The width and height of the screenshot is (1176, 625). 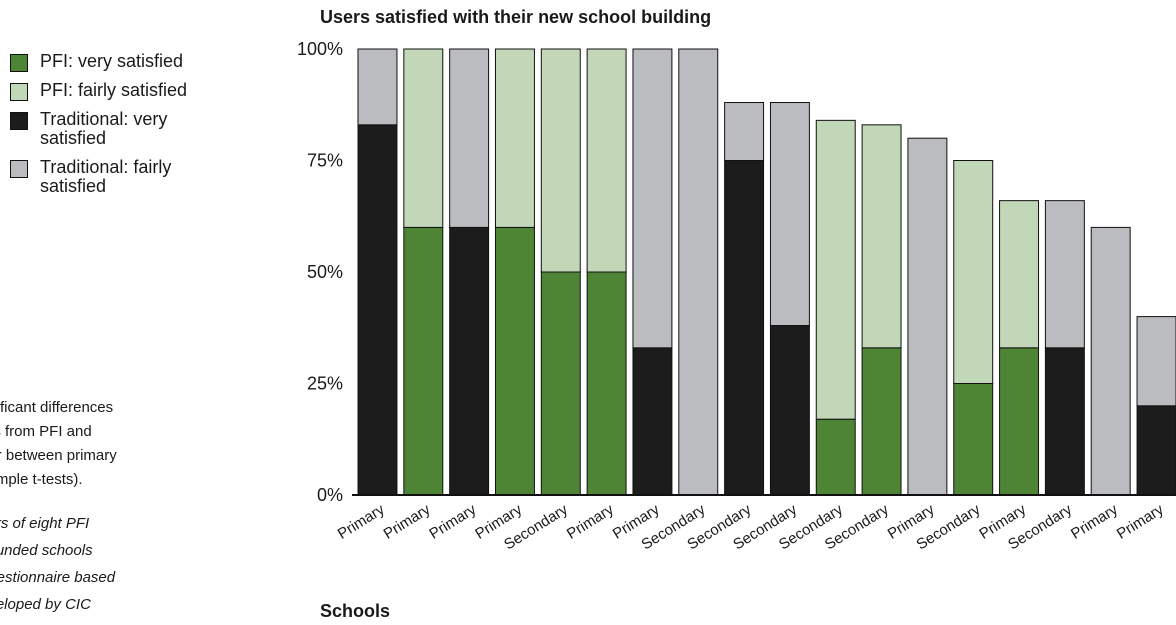 I want to click on y-tick-label: 50%, so click(x=325, y=272).